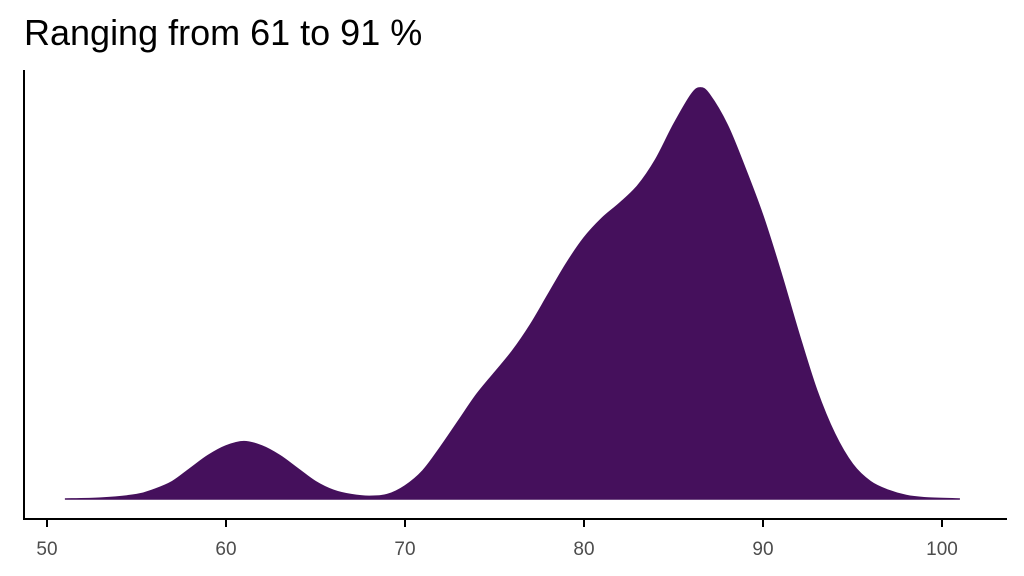 This screenshot has height=576, width=1024. I want to click on x-axis-ticks: 50 60 70 80 90 100, so click(497, 539).